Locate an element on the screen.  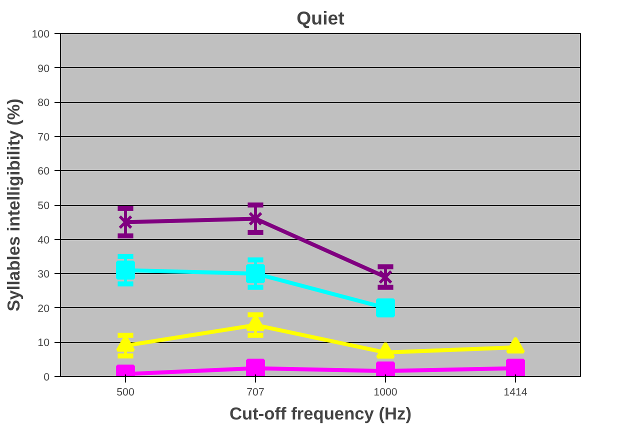
y-tick-label: 90 is located at coordinates (44, 68).